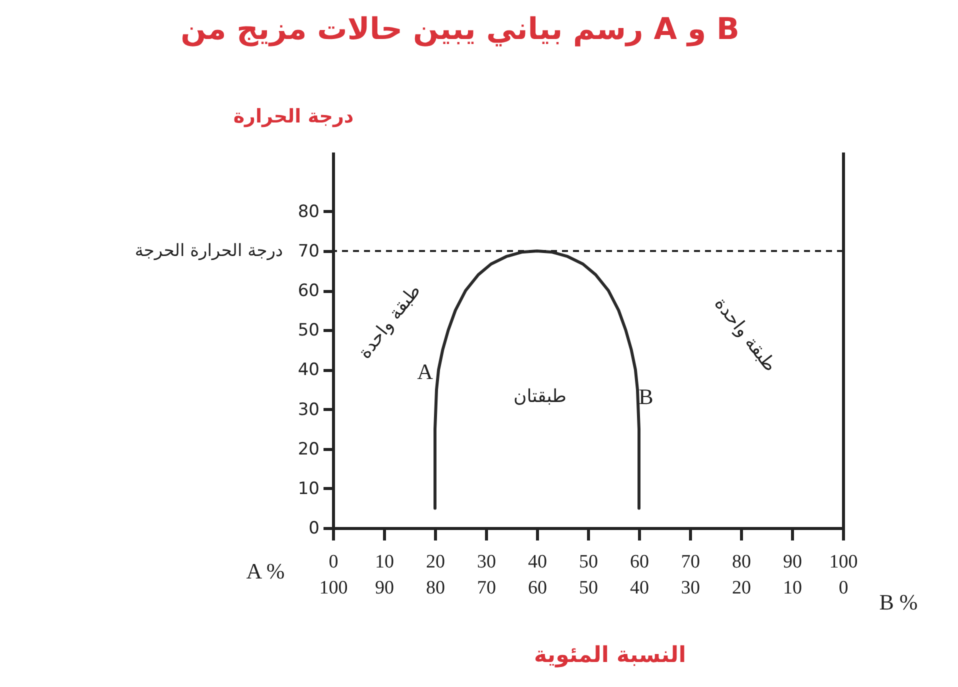  I want to click on annotation: طبقتان, so click(540, 396).